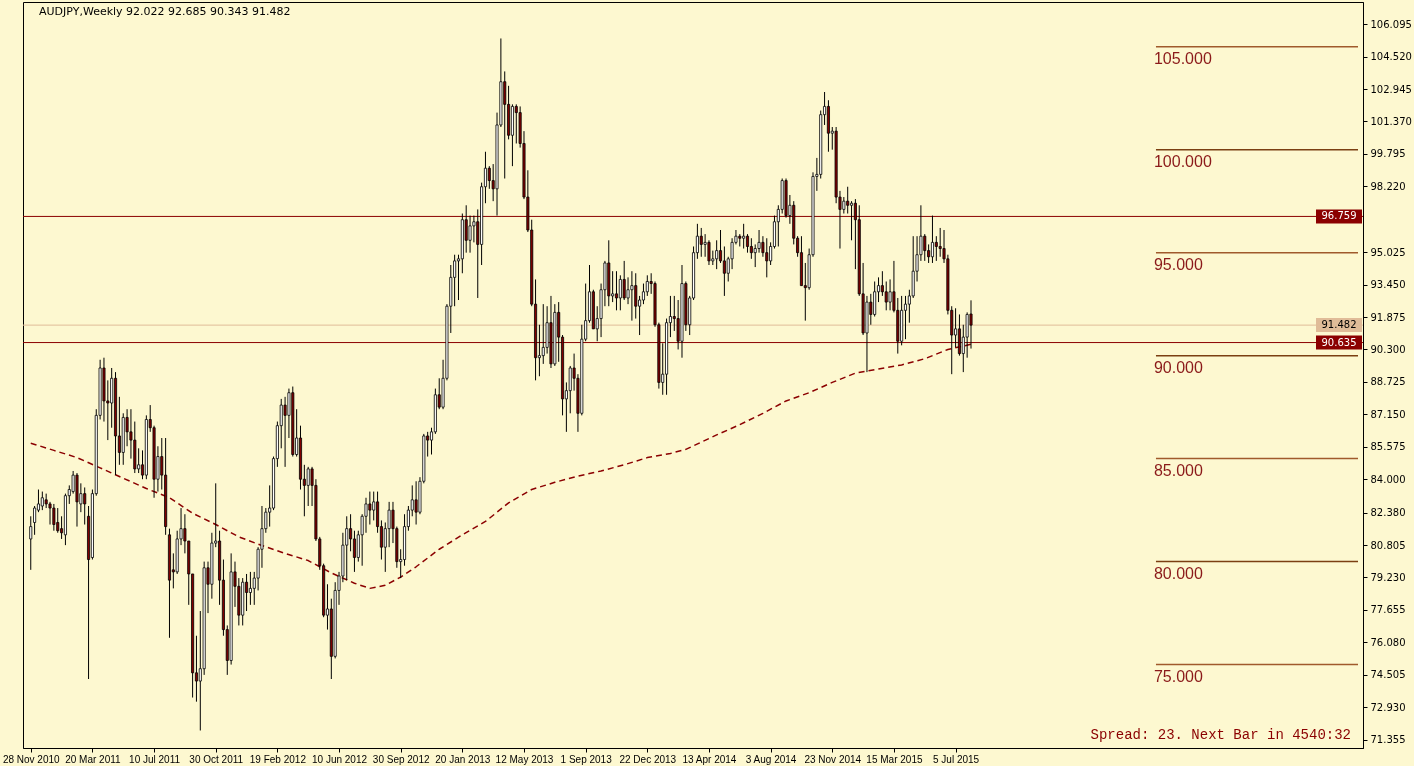 The image size is (1426, 770). Describe the element at coordinates (1388, 513) in the screenshot. I see `y-tick-label: 82.380` at that location.